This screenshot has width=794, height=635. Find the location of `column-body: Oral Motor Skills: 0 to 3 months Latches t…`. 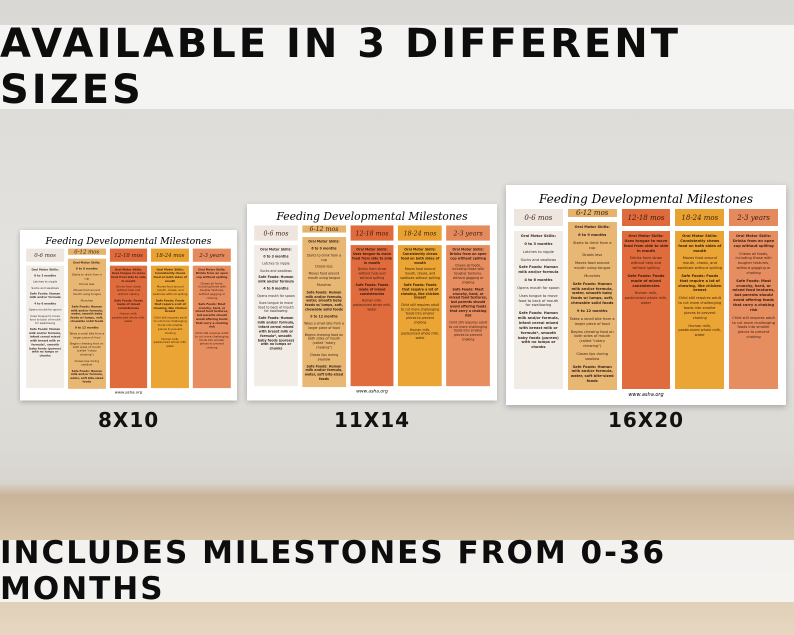

column-body: Oral Motor Skills: 0 to 3 months Latches t… is located at coordinates (276, 316).